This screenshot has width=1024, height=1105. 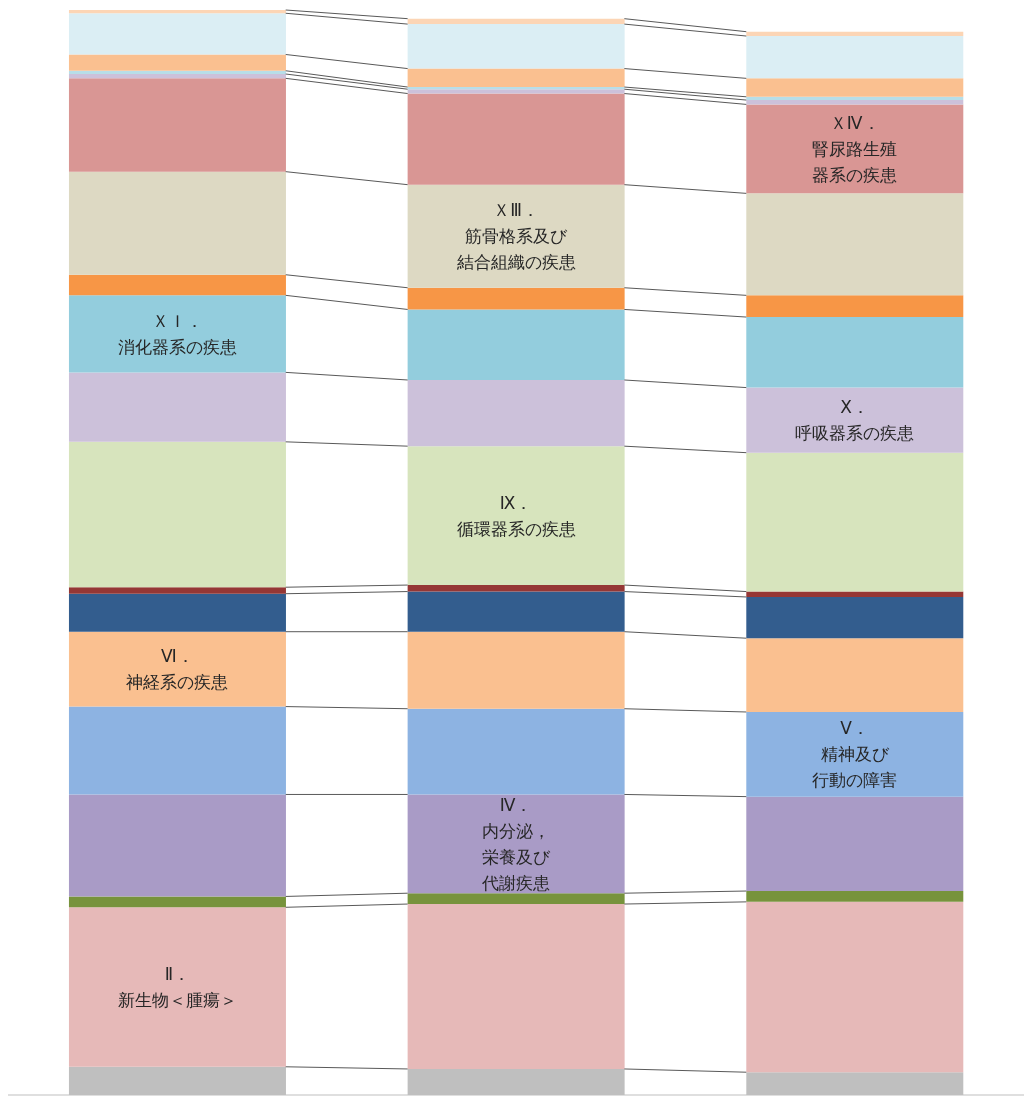 I want to click on series-label: Ⅵ．神経系の疾患, so click(x=177, y=669).